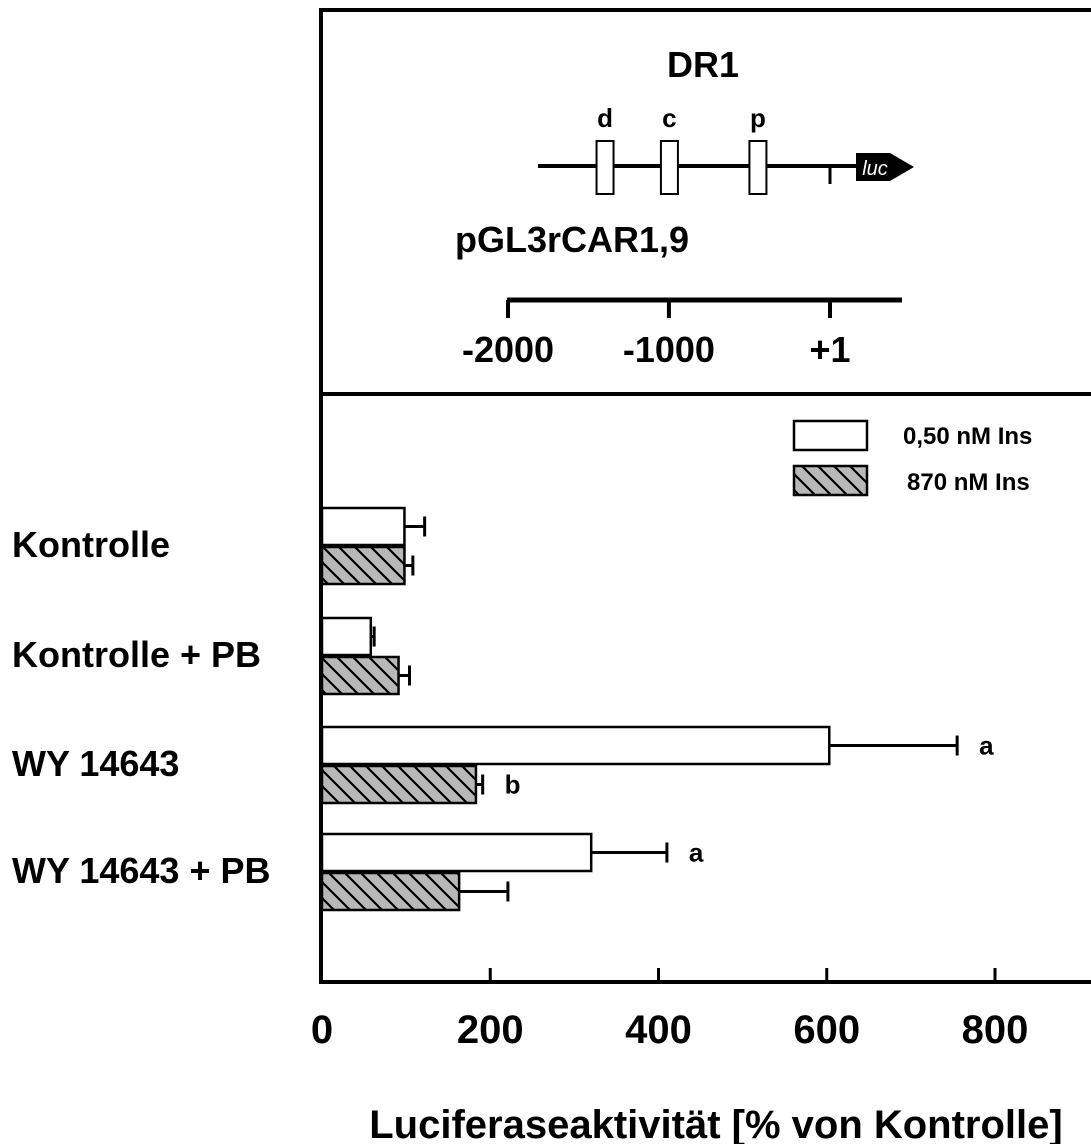 This screenshot has width=1091, height=1144. I want to click on x-tick-label: 0, so click(322, 1030).